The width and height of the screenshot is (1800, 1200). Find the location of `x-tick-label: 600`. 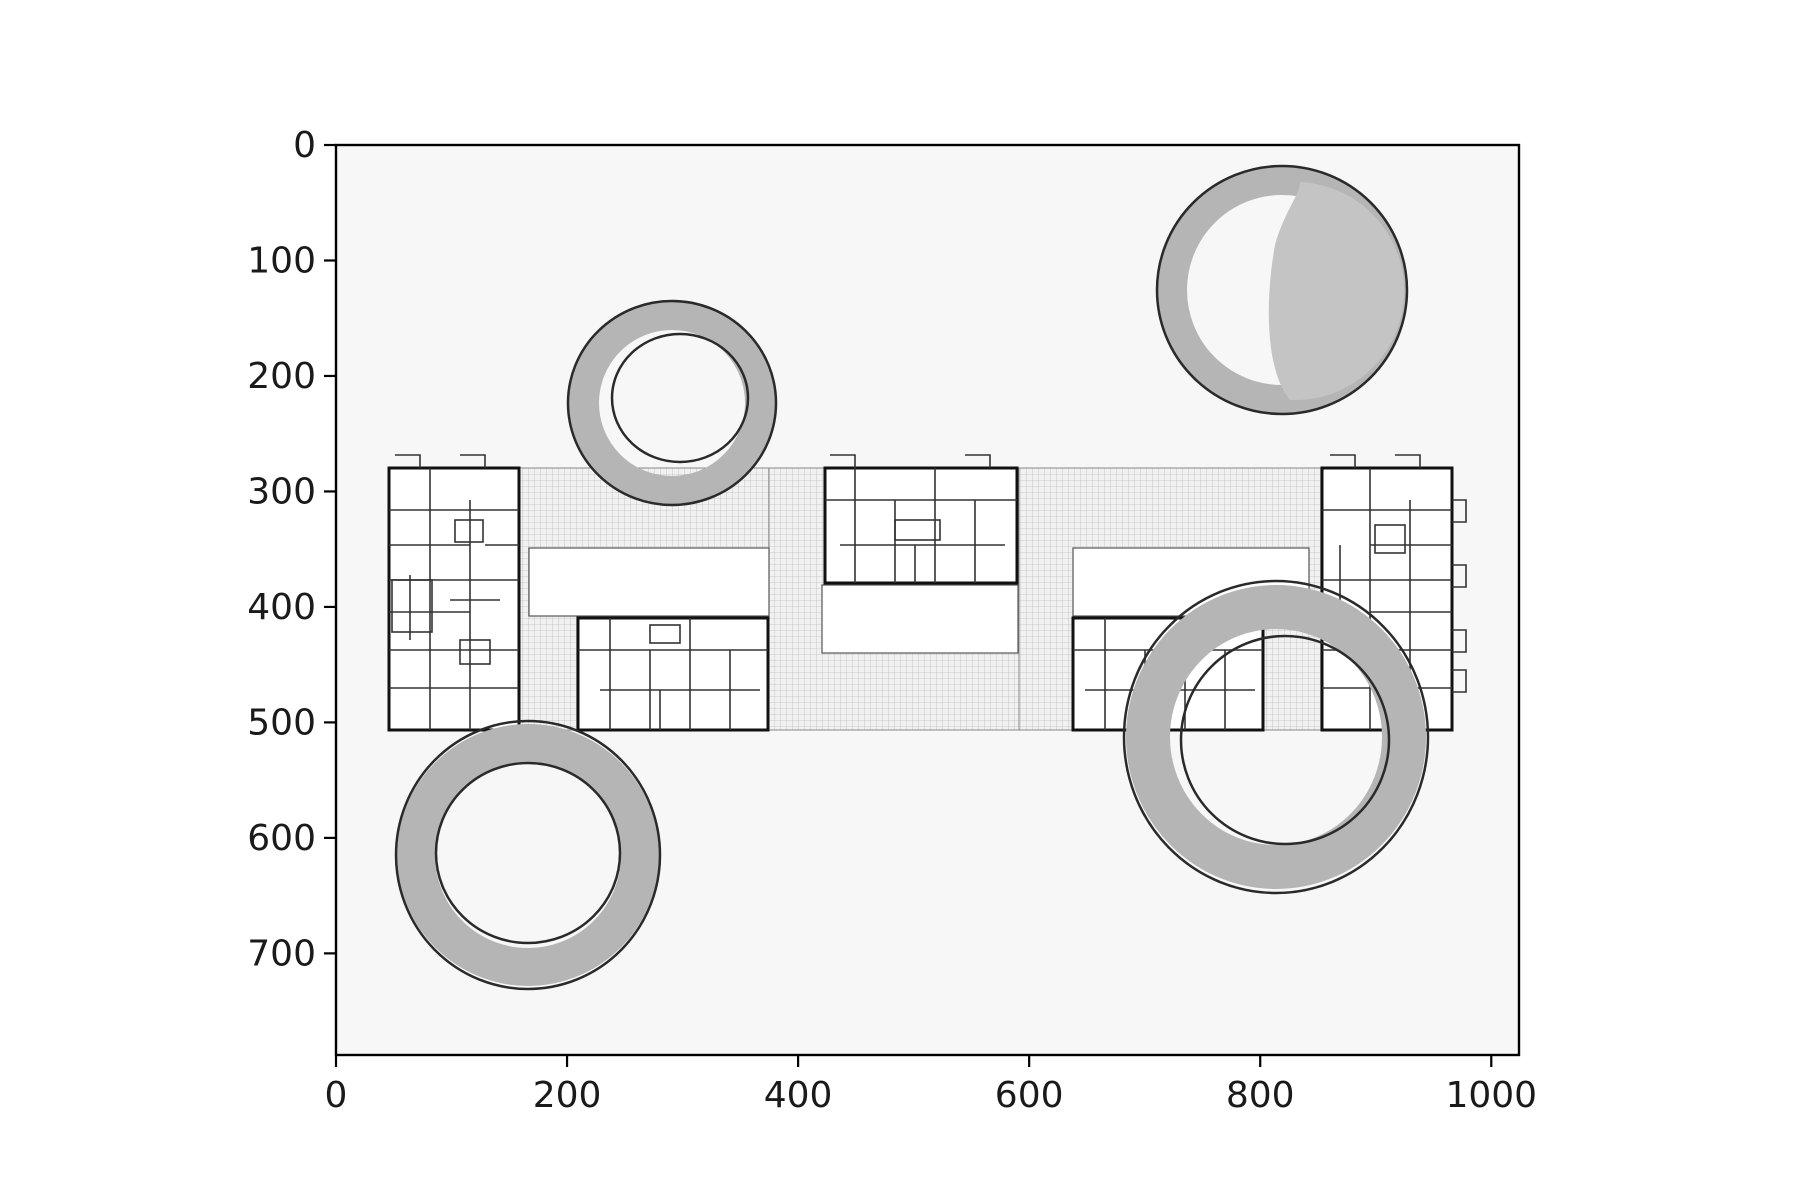

x-tick-label: 600 is located at coordinates (1029, 1095).